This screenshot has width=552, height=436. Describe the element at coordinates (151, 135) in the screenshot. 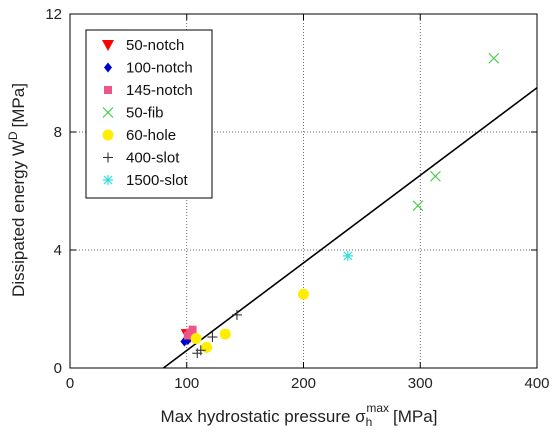

I see `legend-label: 60-hole` at that location.